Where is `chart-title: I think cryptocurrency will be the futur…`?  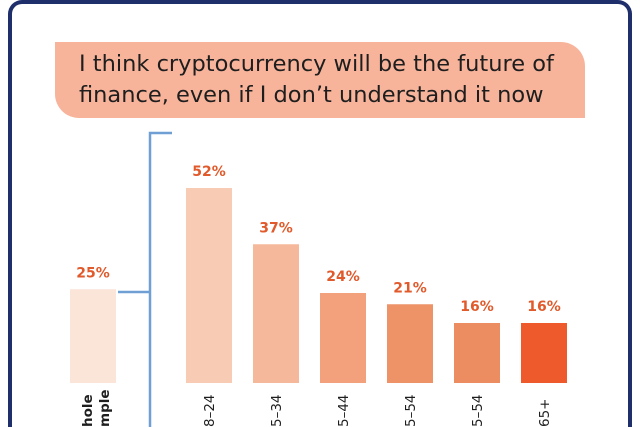 chart-title: I think cryptocurrency will be the futur… is located at coordinates (316, 79).